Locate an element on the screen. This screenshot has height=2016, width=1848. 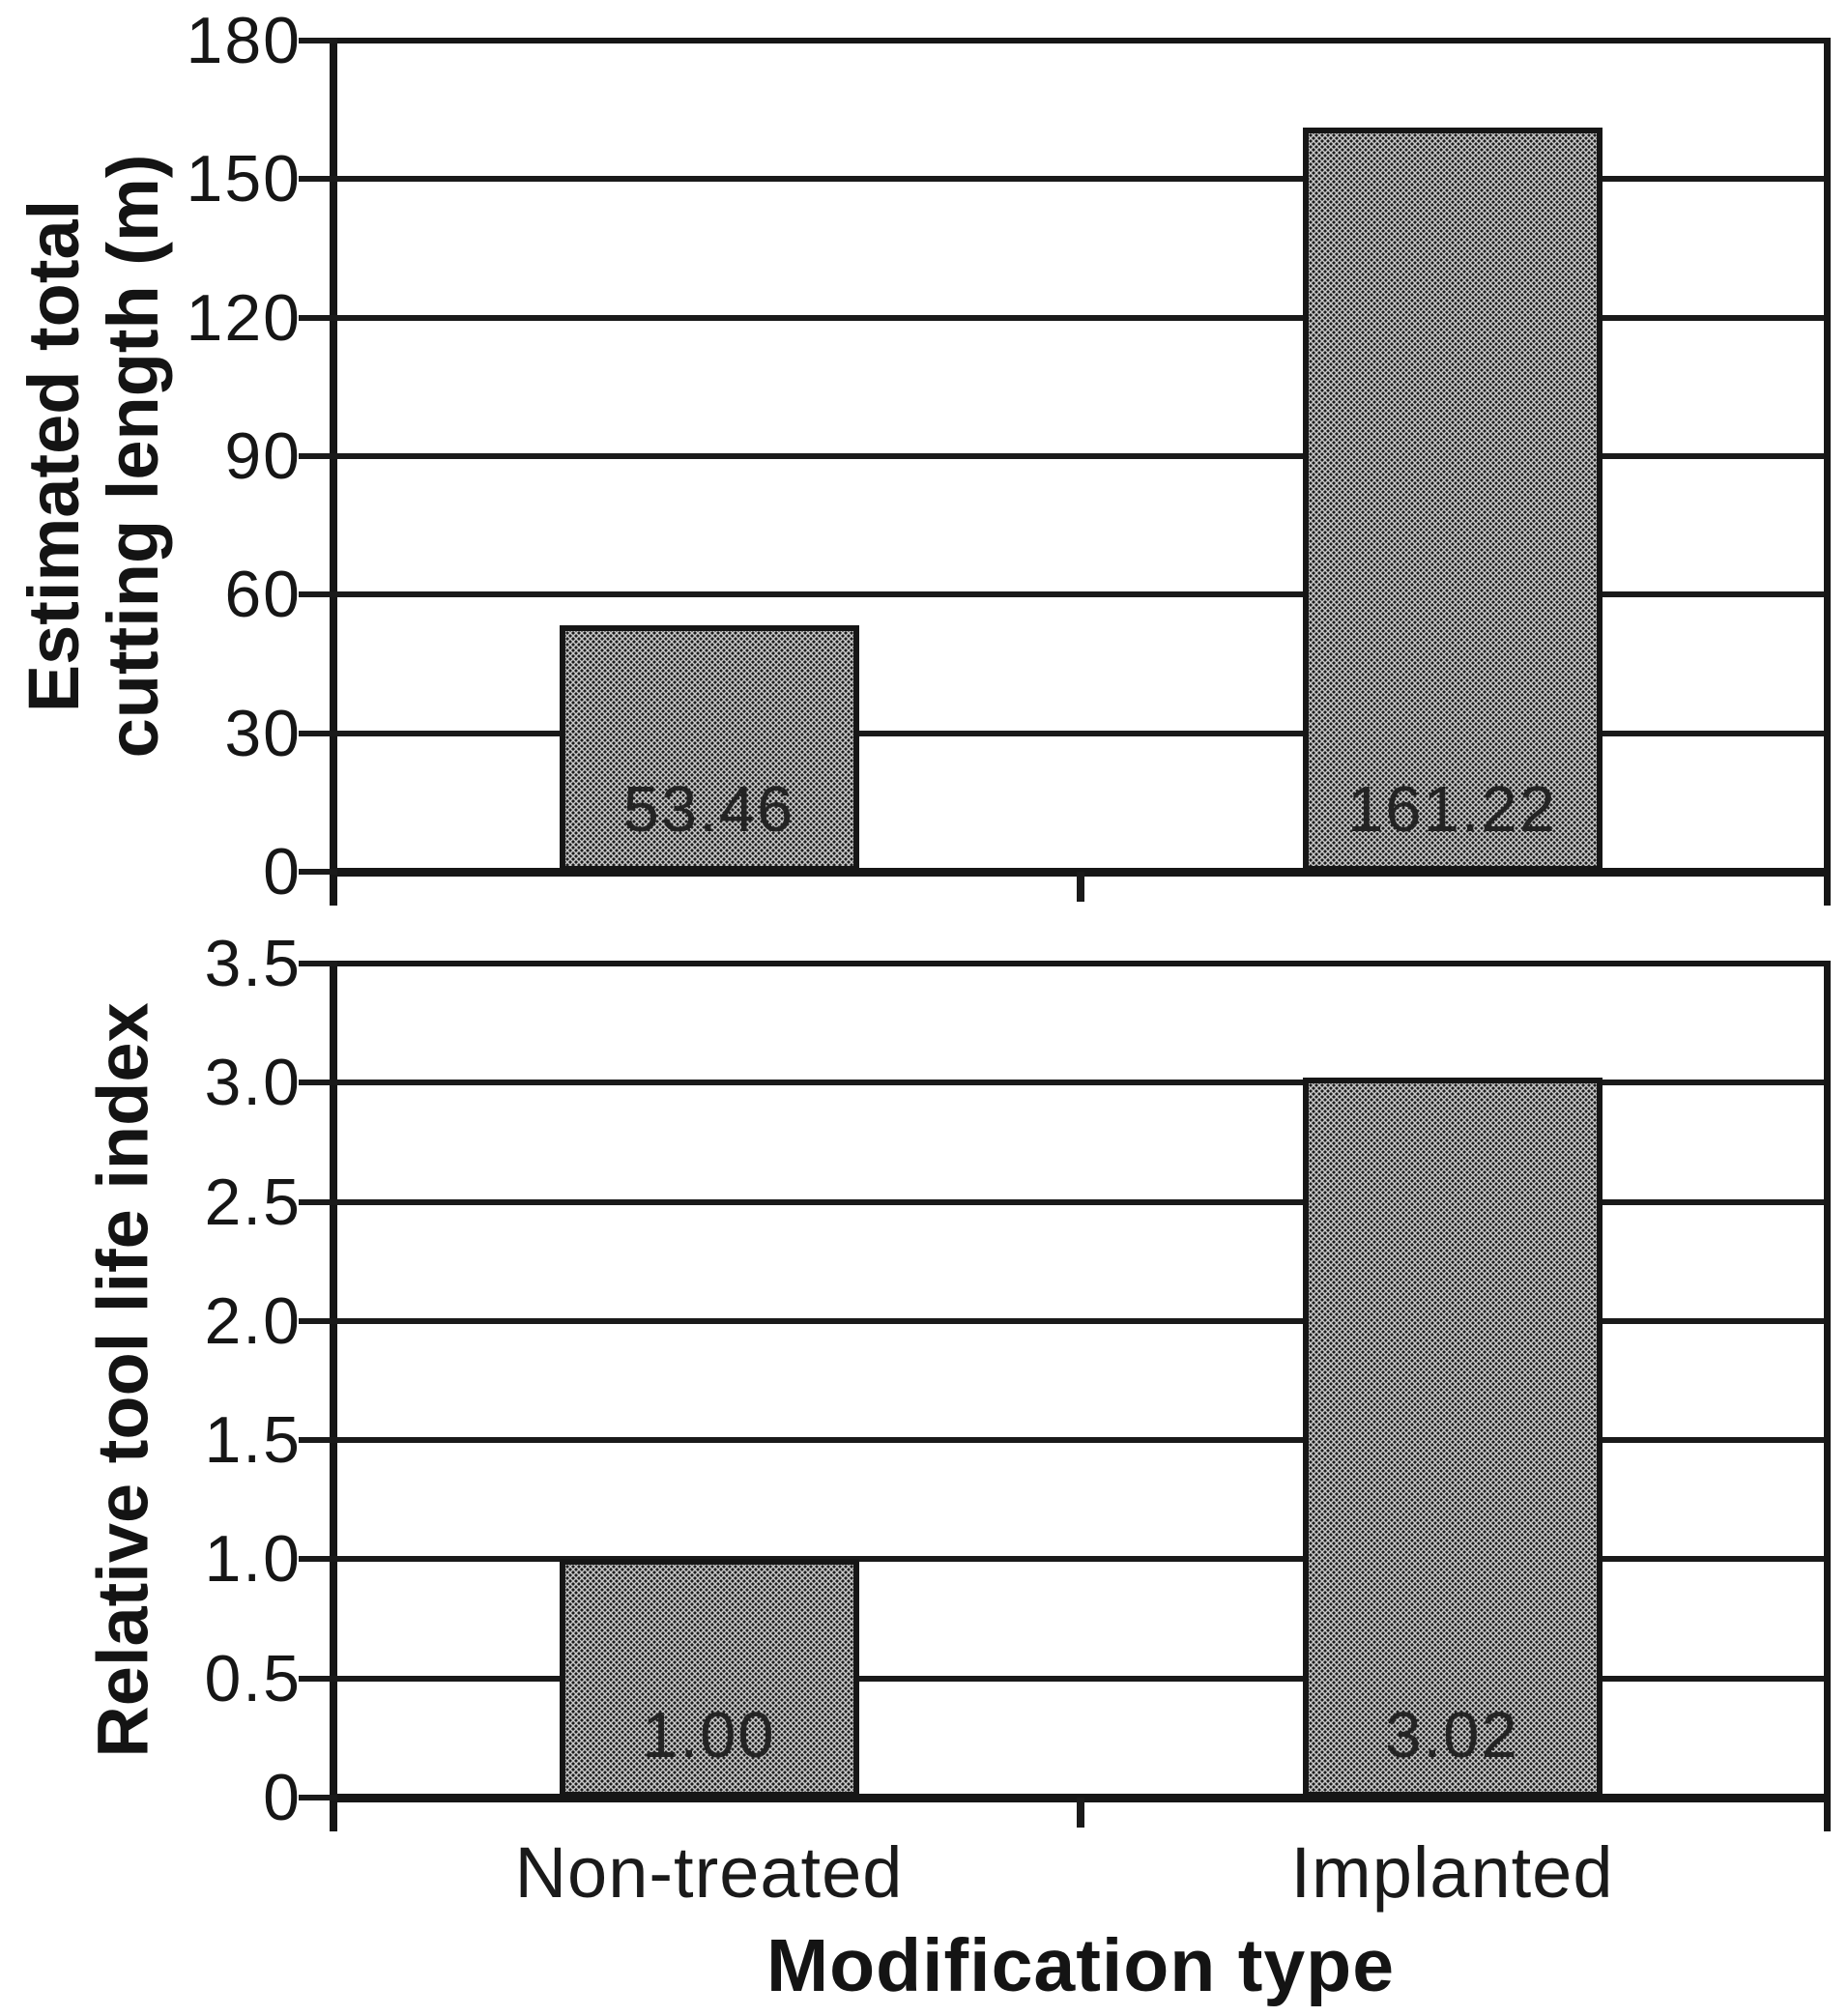
x-axis-title: Modification type is located at coordinates (1080, 1966).